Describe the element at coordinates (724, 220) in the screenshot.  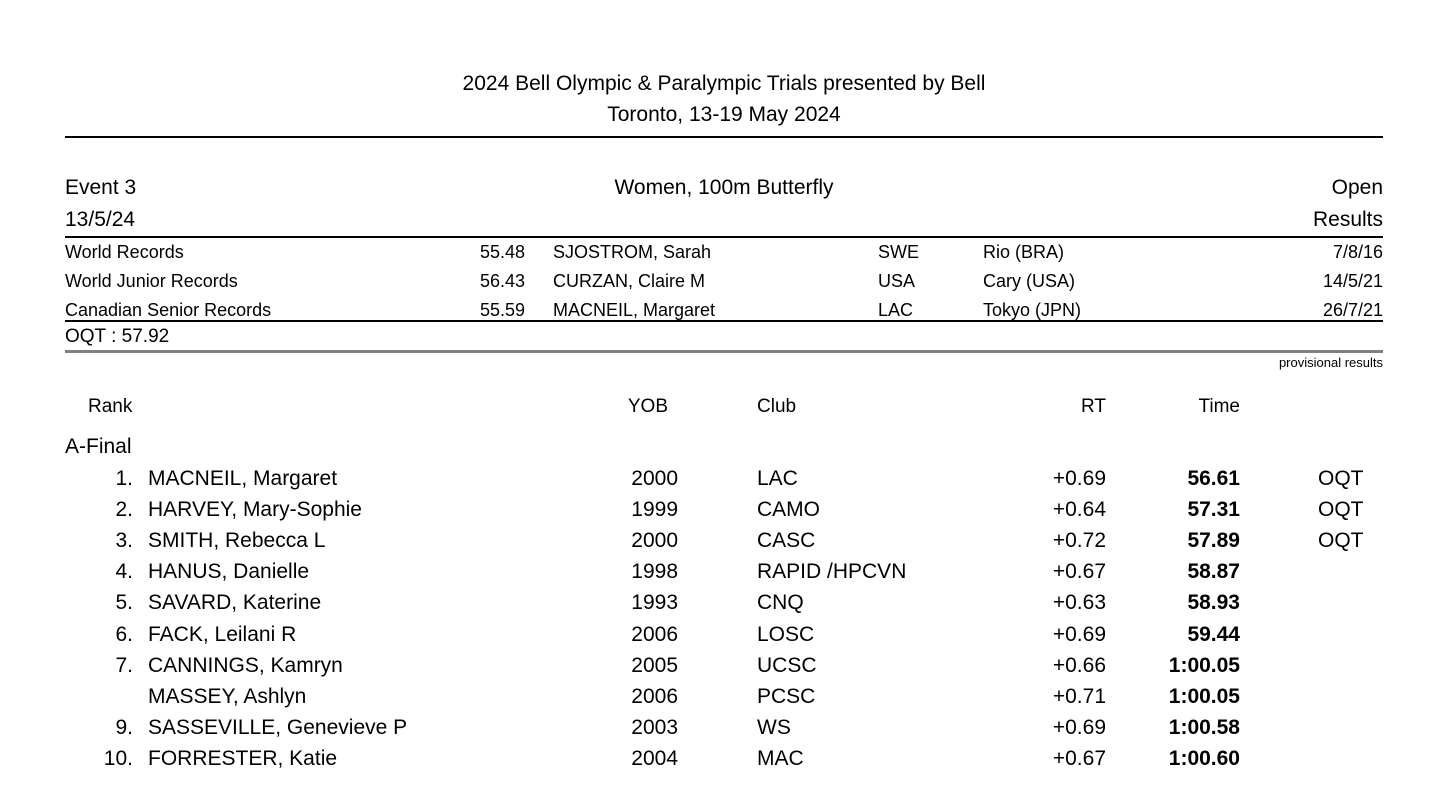
I see `event-header-row-2: 13/5/24 Results` at that location.